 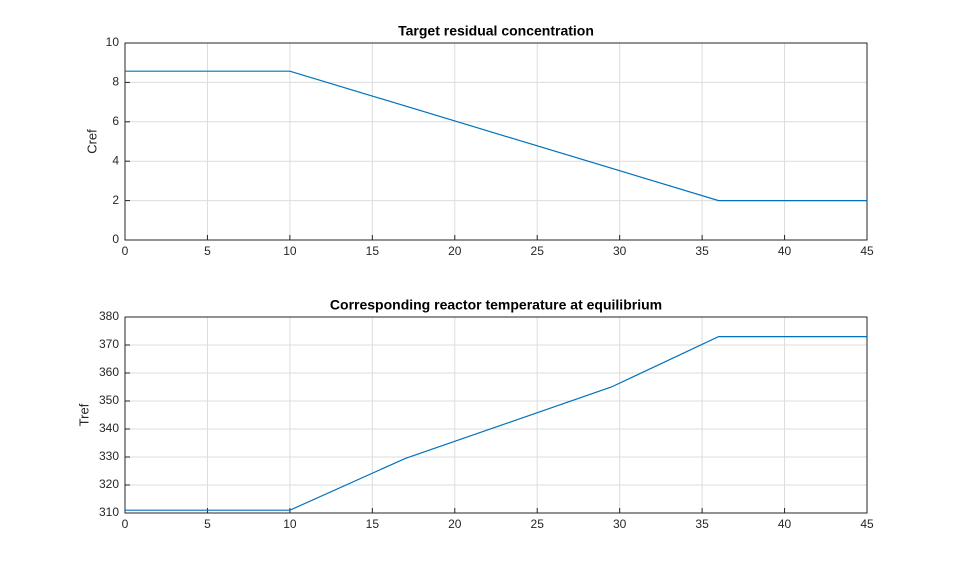 What do you see at coordinates (109, 428) in the screenshot?
I see `y-tick-label: 340` at bounding box center [109, 428].